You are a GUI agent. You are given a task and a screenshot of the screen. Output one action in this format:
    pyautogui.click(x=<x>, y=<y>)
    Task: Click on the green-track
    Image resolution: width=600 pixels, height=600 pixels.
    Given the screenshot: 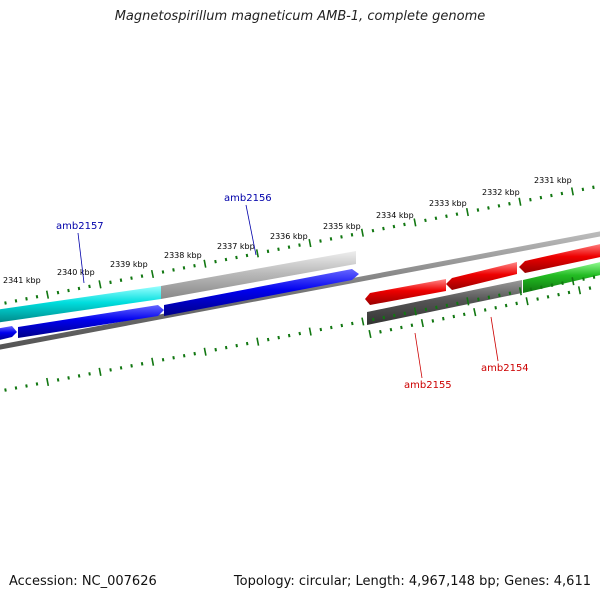 What is the action you would take?
    pyautogui.click(x=561, y=277)
    